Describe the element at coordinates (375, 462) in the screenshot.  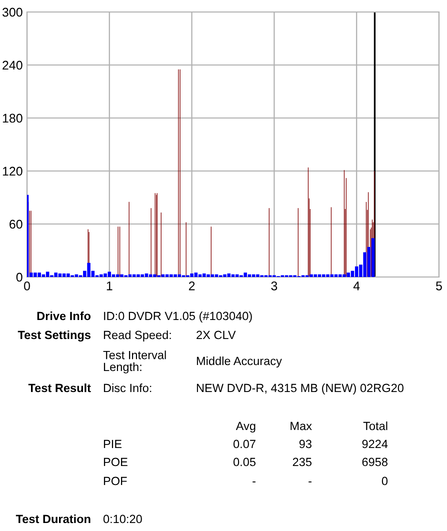
I see `text: 6958` at that location.